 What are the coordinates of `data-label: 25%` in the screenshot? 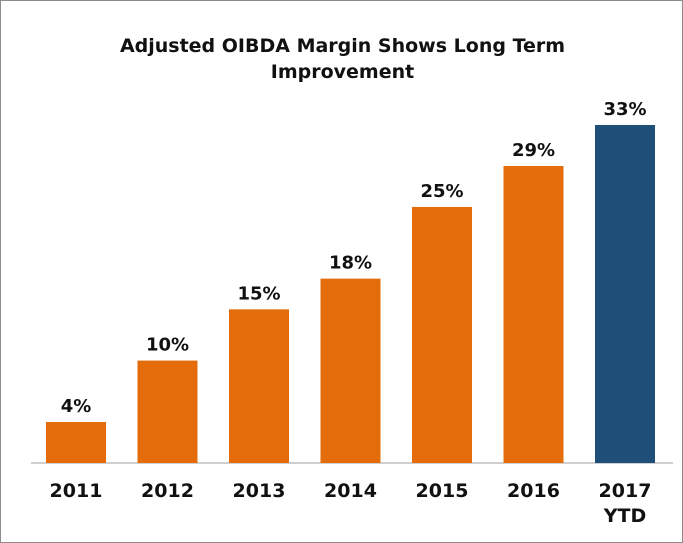 It's located at (441, 191).